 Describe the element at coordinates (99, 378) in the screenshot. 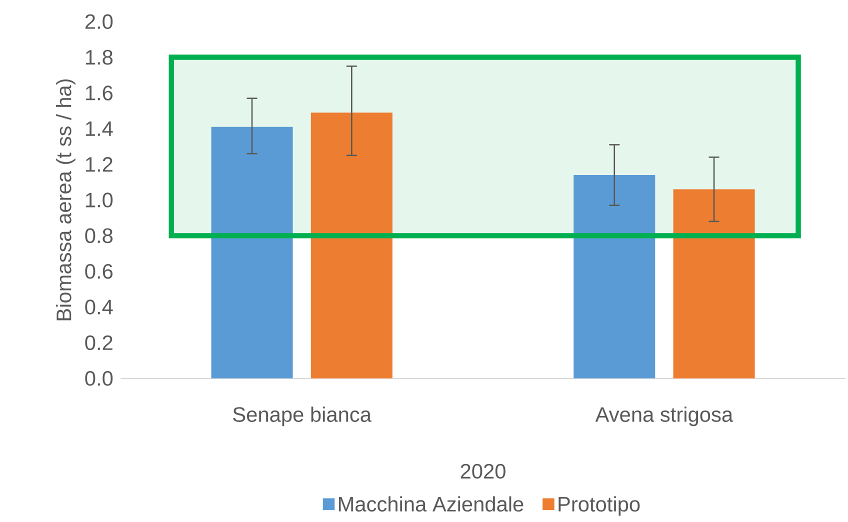

I see `y-tick-label: 0.0` at that location.